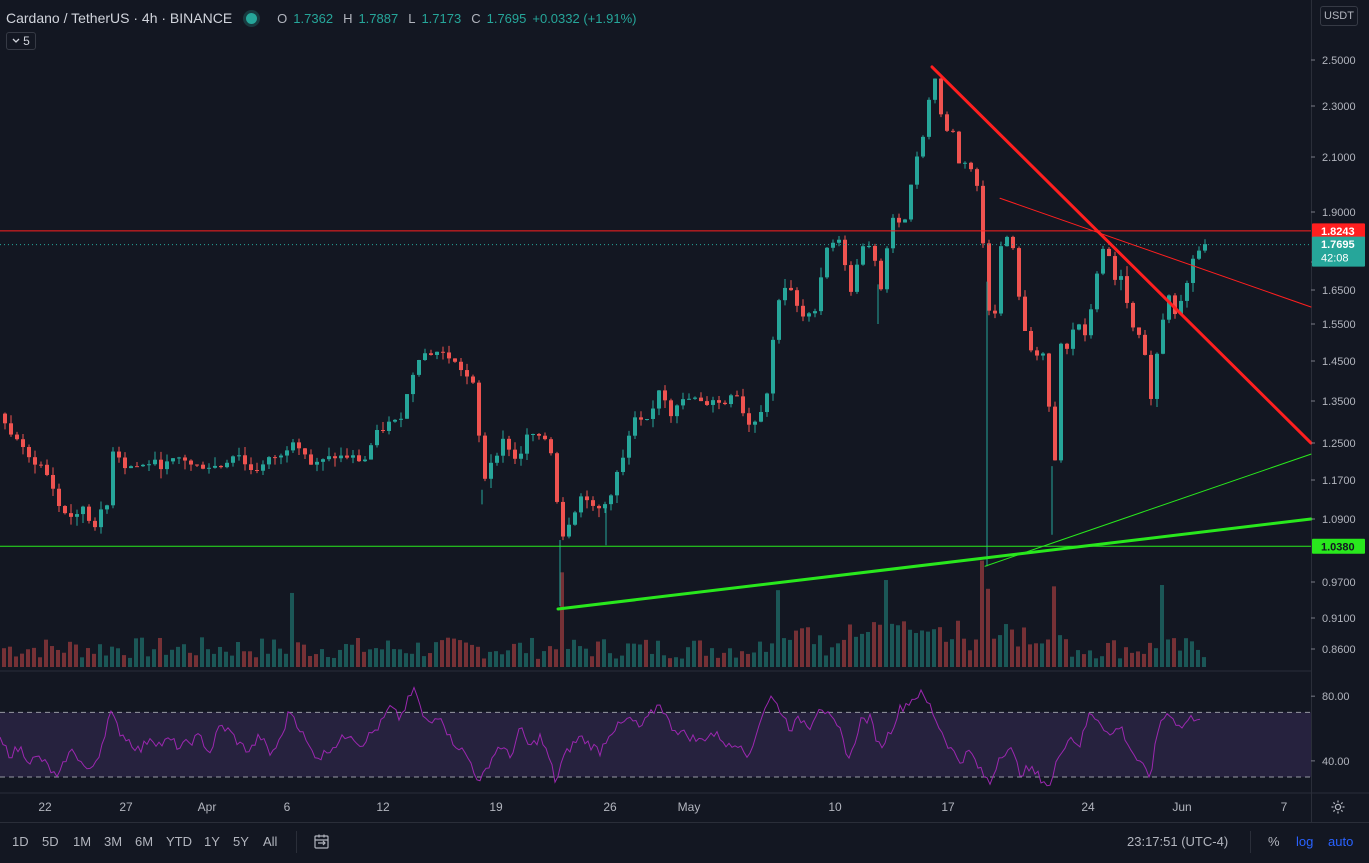 This screenshot has width=1369, height=863. Describe the element at coordinates (50, 841) in the screenshot. I see `range-5d-button: 5D` at that location.